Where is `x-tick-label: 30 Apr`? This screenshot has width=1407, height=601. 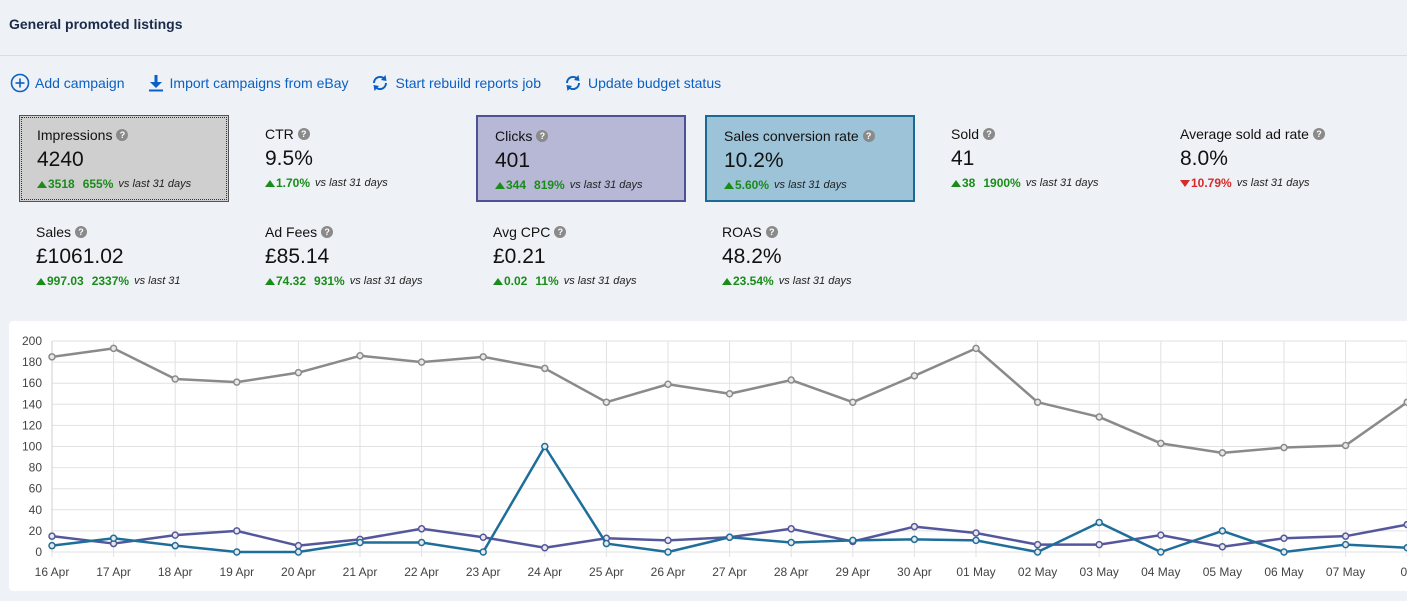 x-tick-label: 30 Apr is located at coordinates (914, 572).